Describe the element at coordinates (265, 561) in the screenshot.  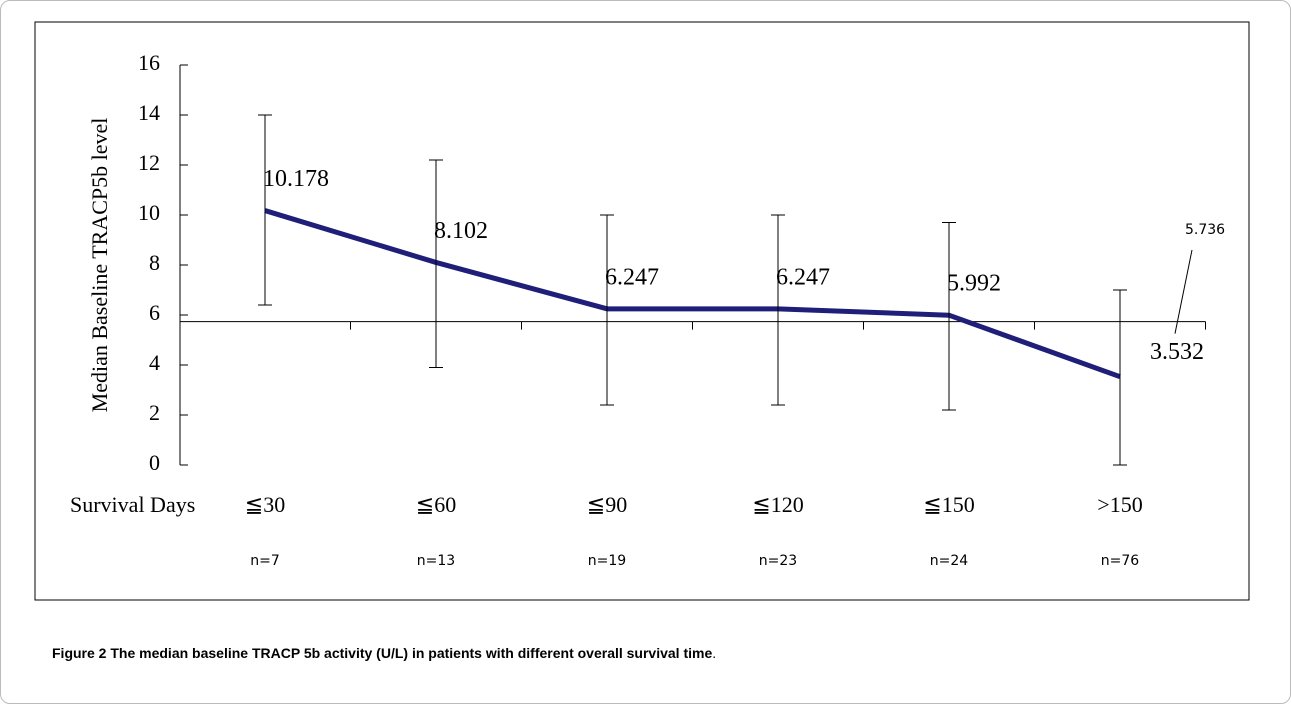
I see `sample-size: n=7` at that location.